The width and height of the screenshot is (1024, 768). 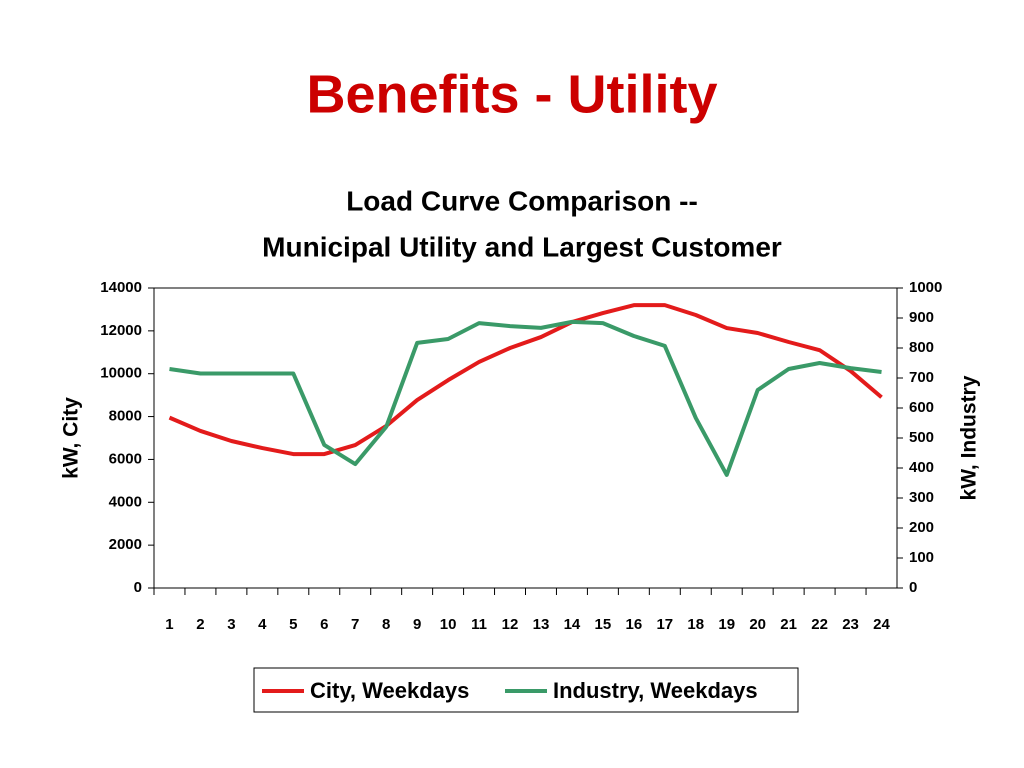 What do you see at coordinates (121, 287) in the screenshot?
I see `y-tick-label: 14000` at bounding box center [121, 287].